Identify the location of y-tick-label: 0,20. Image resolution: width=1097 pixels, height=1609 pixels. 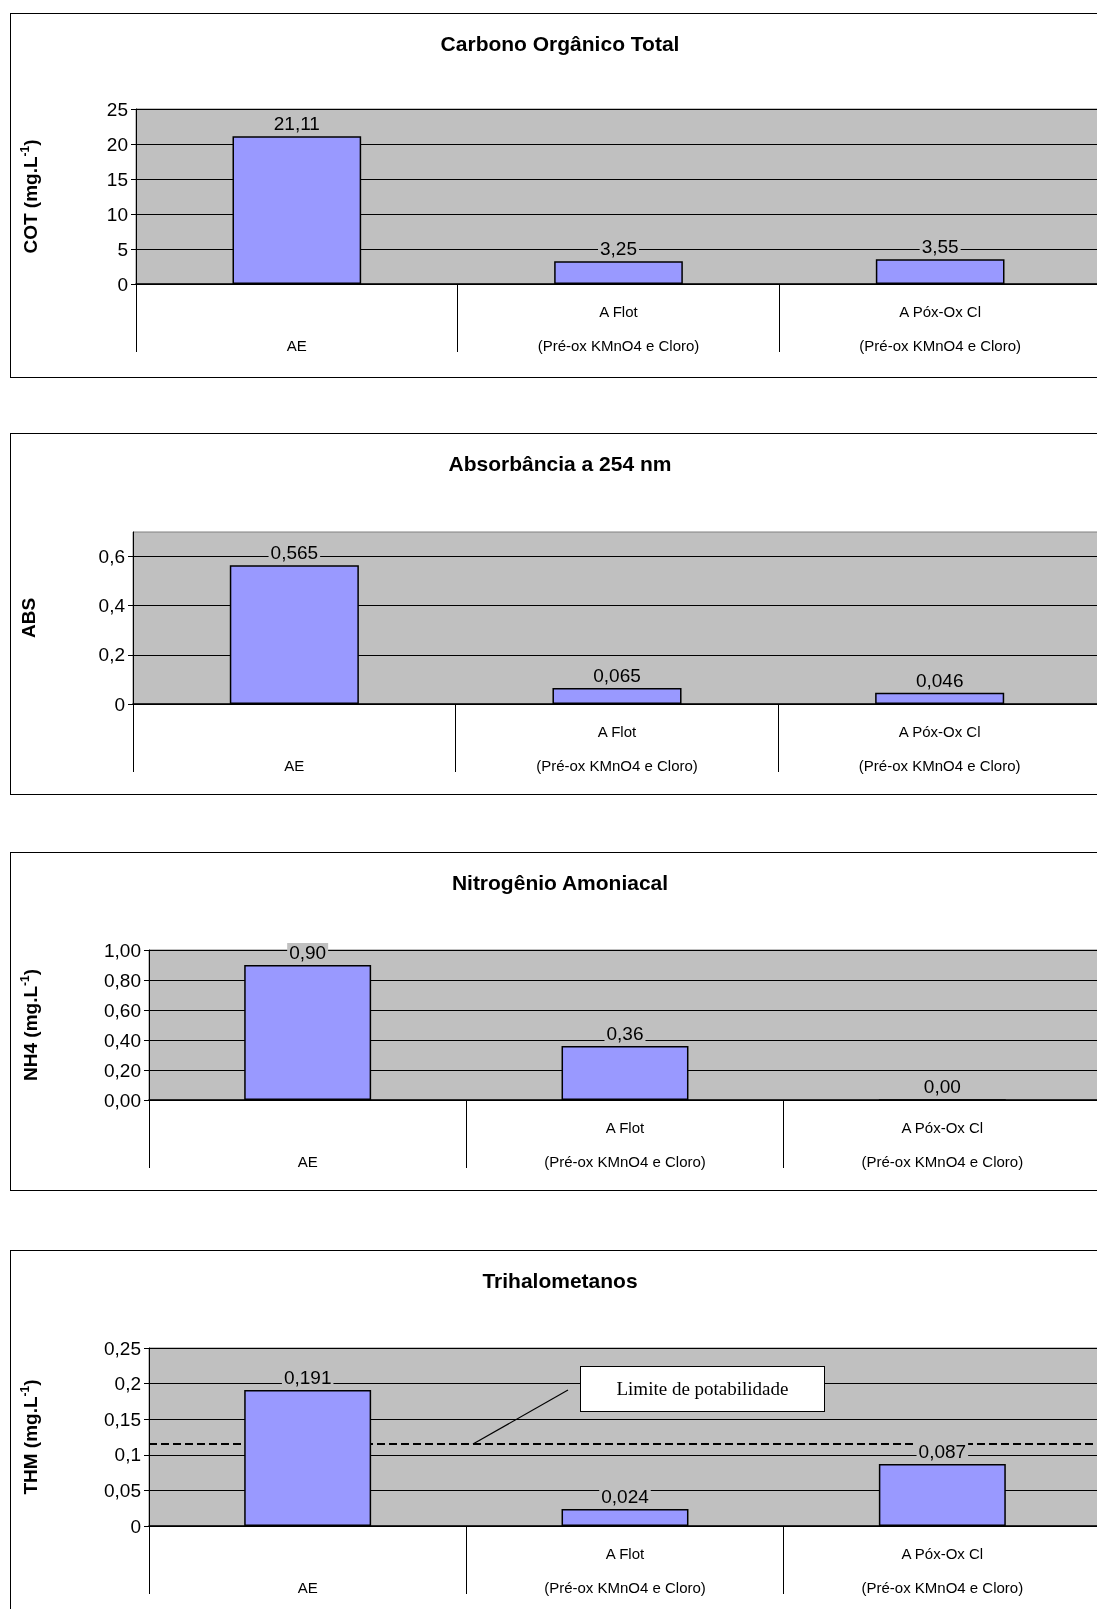
(122, 1070).